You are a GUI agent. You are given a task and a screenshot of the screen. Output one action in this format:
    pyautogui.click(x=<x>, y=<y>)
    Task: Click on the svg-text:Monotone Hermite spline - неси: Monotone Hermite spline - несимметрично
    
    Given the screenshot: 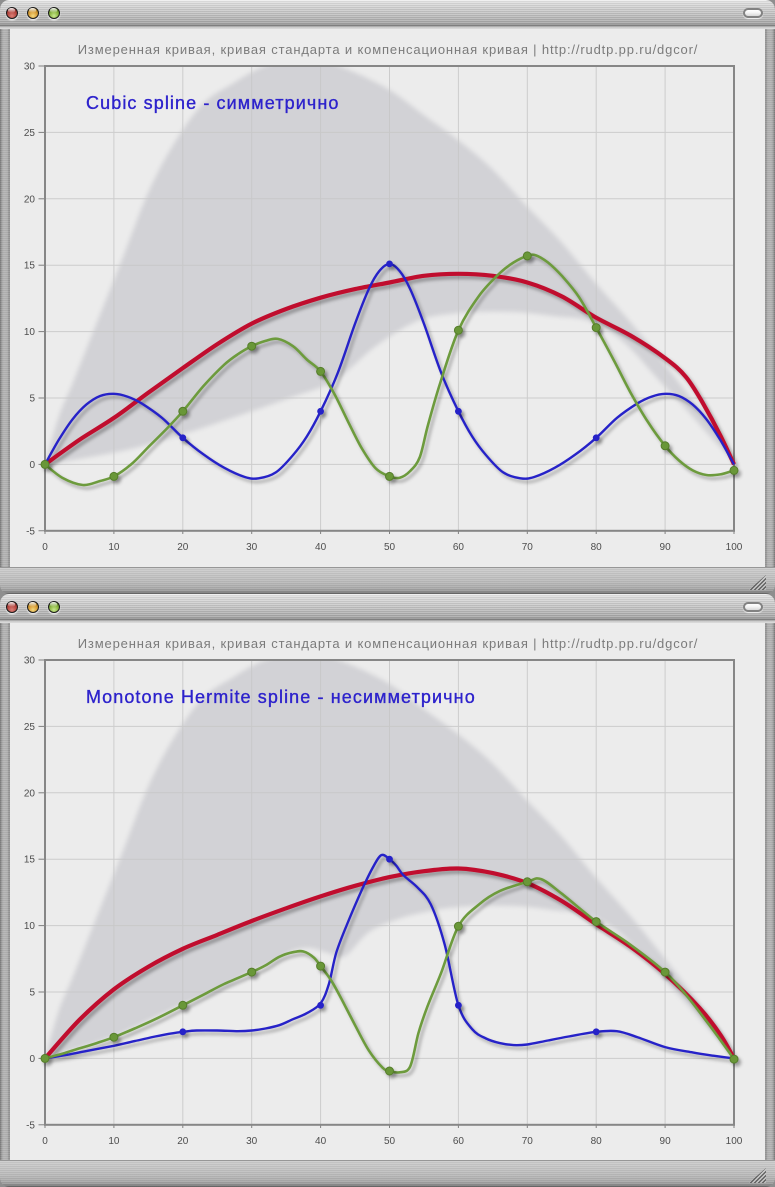 What is the action you would take?
    pyautogui.click(x=281, y=697)
    